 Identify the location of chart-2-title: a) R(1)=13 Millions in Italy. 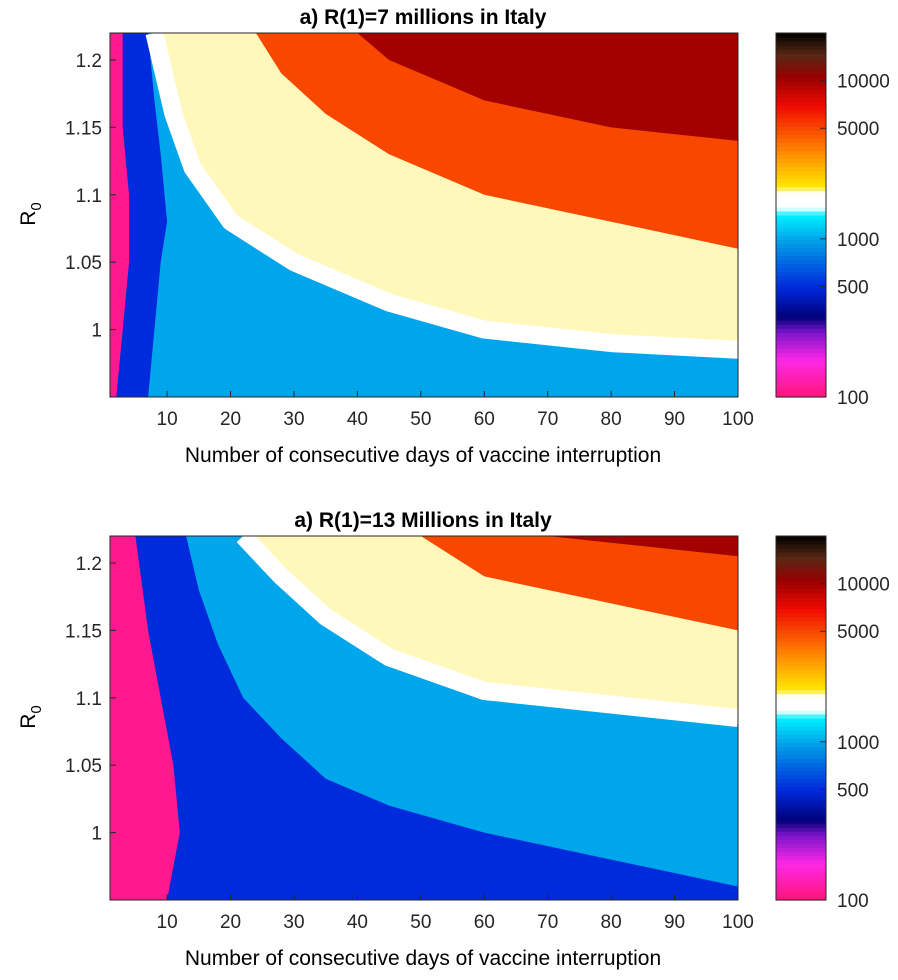
(423, 520).